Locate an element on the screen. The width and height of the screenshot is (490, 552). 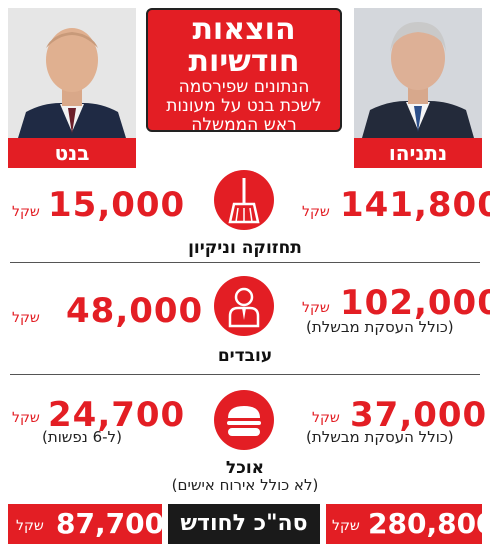
right-total-unit: שקל is located at coordinates (346, 526).